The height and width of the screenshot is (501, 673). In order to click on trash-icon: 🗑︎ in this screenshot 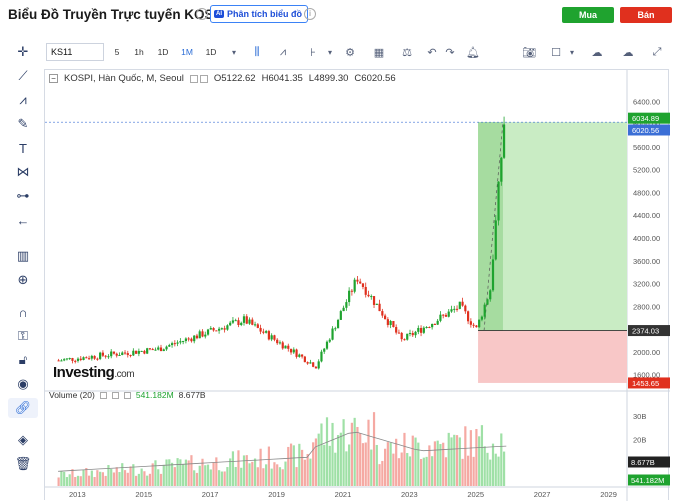, I will do `click(23, 463)`.